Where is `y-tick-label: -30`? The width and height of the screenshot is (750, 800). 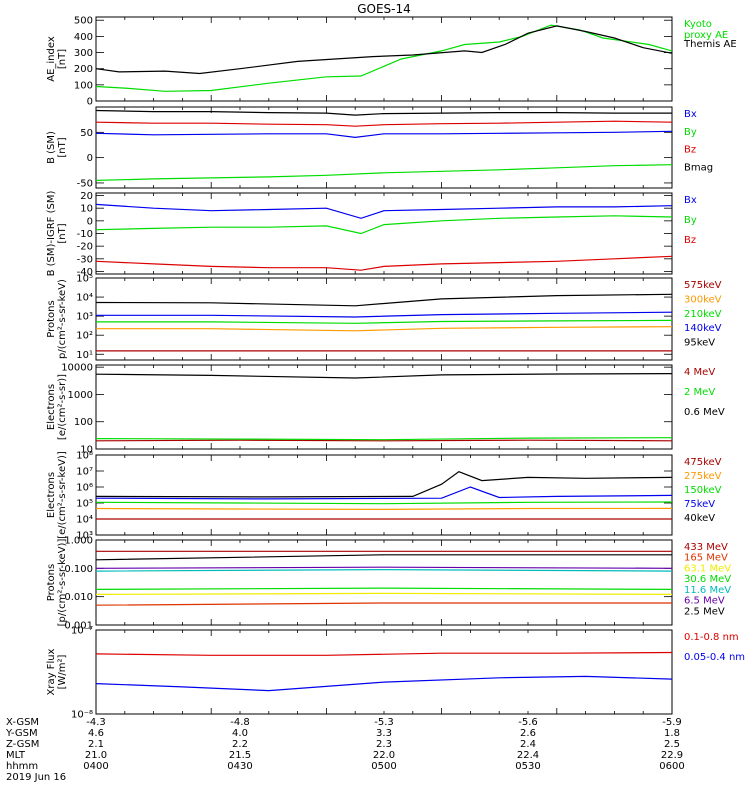
y-tick-label: -30 is located at coordinates (85, 259).